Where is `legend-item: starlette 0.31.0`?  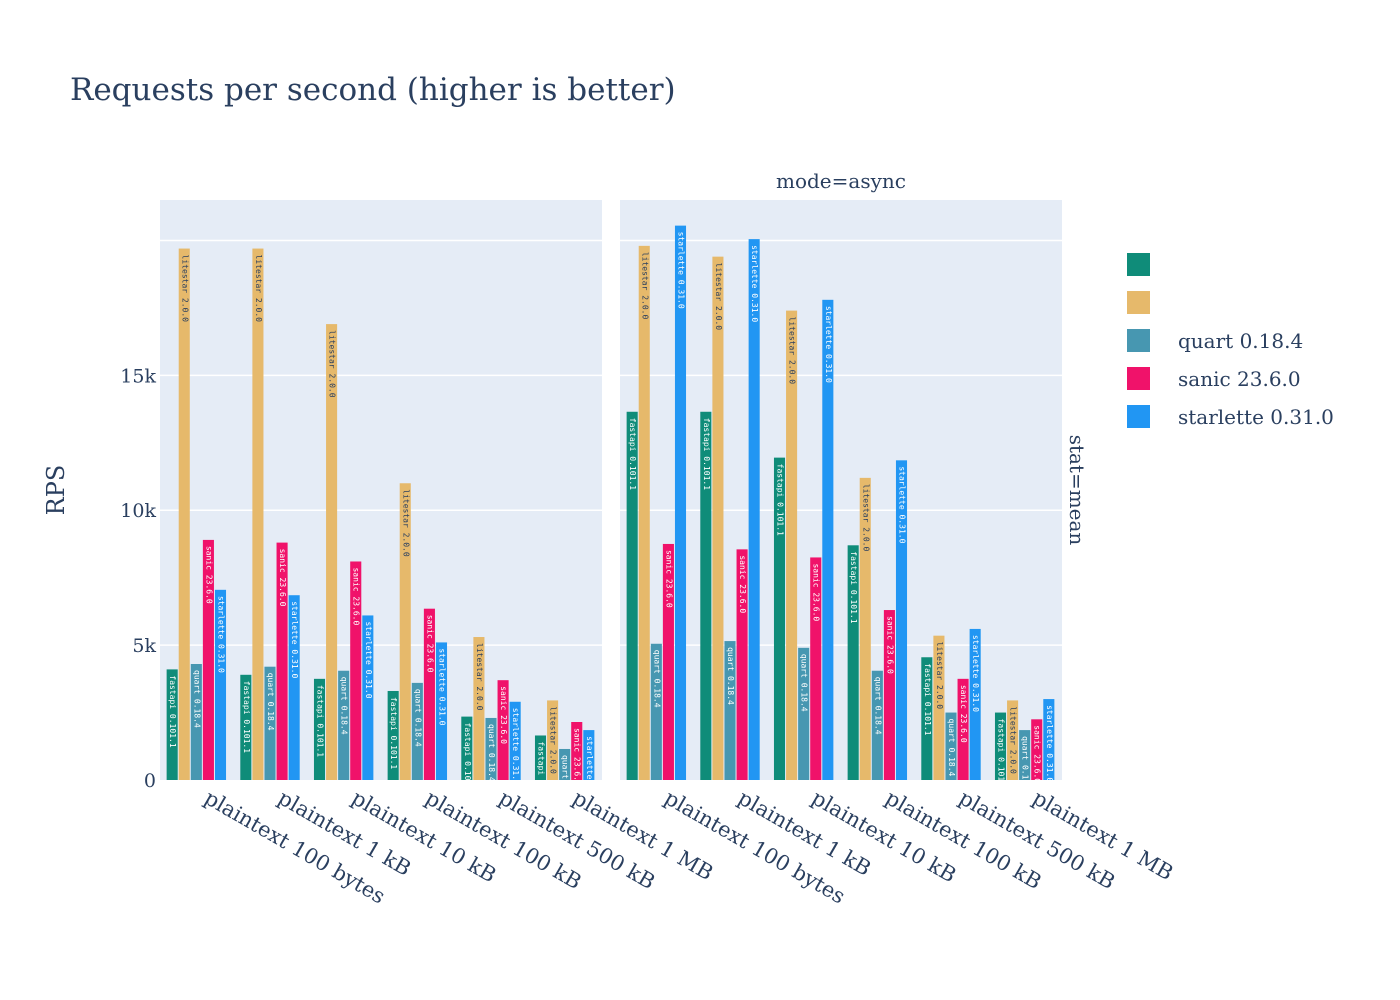 legend-item: starlette 0.31.0 is located at coordinates (1230, 417).